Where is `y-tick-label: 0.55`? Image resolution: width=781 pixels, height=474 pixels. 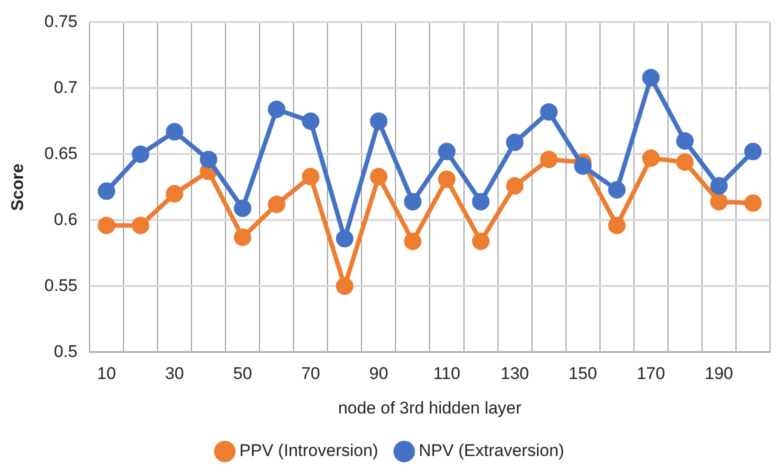
y-tick-label: 0.55 is located at coordinates (61, 285).